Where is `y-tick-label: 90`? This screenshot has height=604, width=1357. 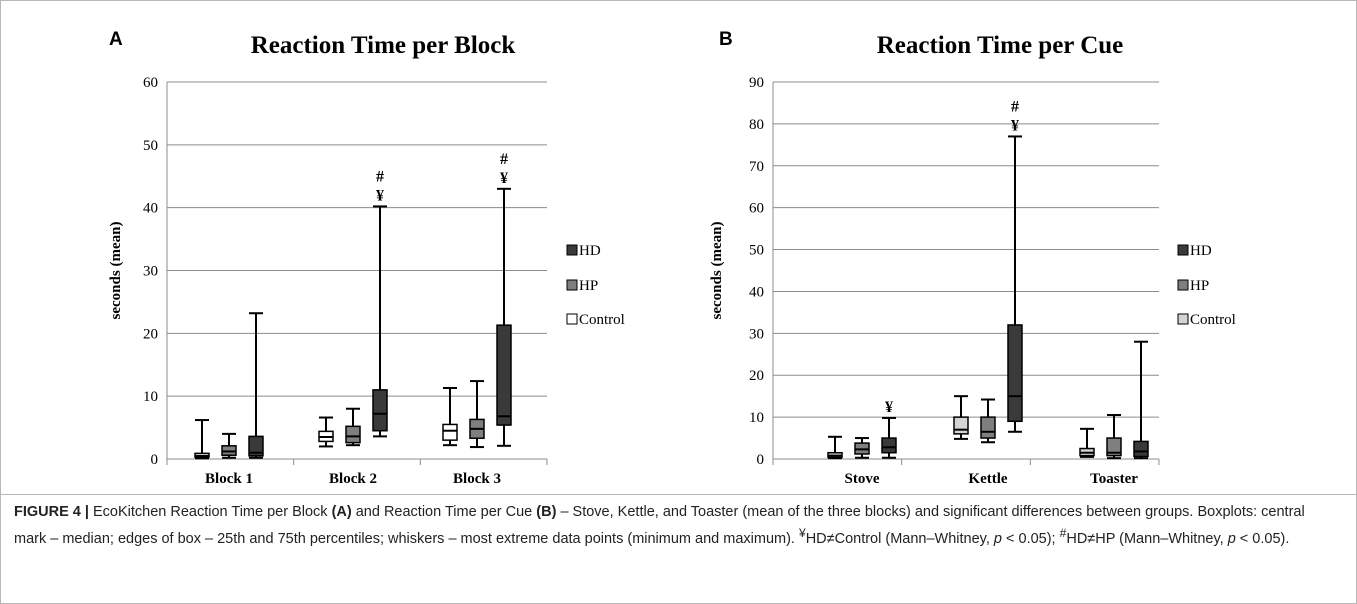
y-tick-label: 90 is located at coordinates (756, 83).